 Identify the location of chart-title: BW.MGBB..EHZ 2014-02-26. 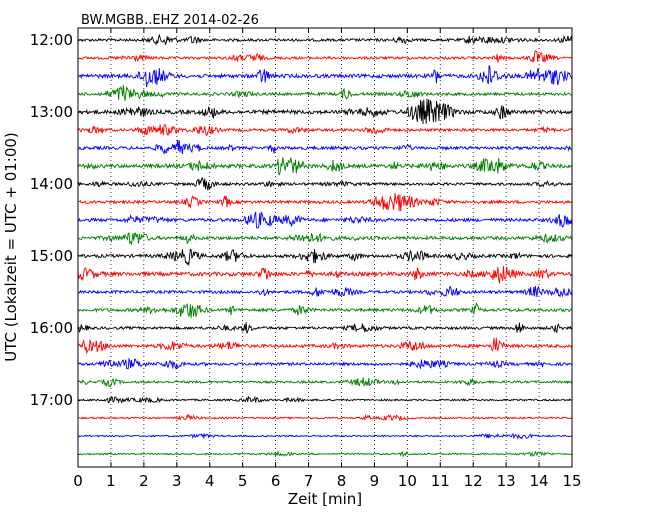
(170, 20).